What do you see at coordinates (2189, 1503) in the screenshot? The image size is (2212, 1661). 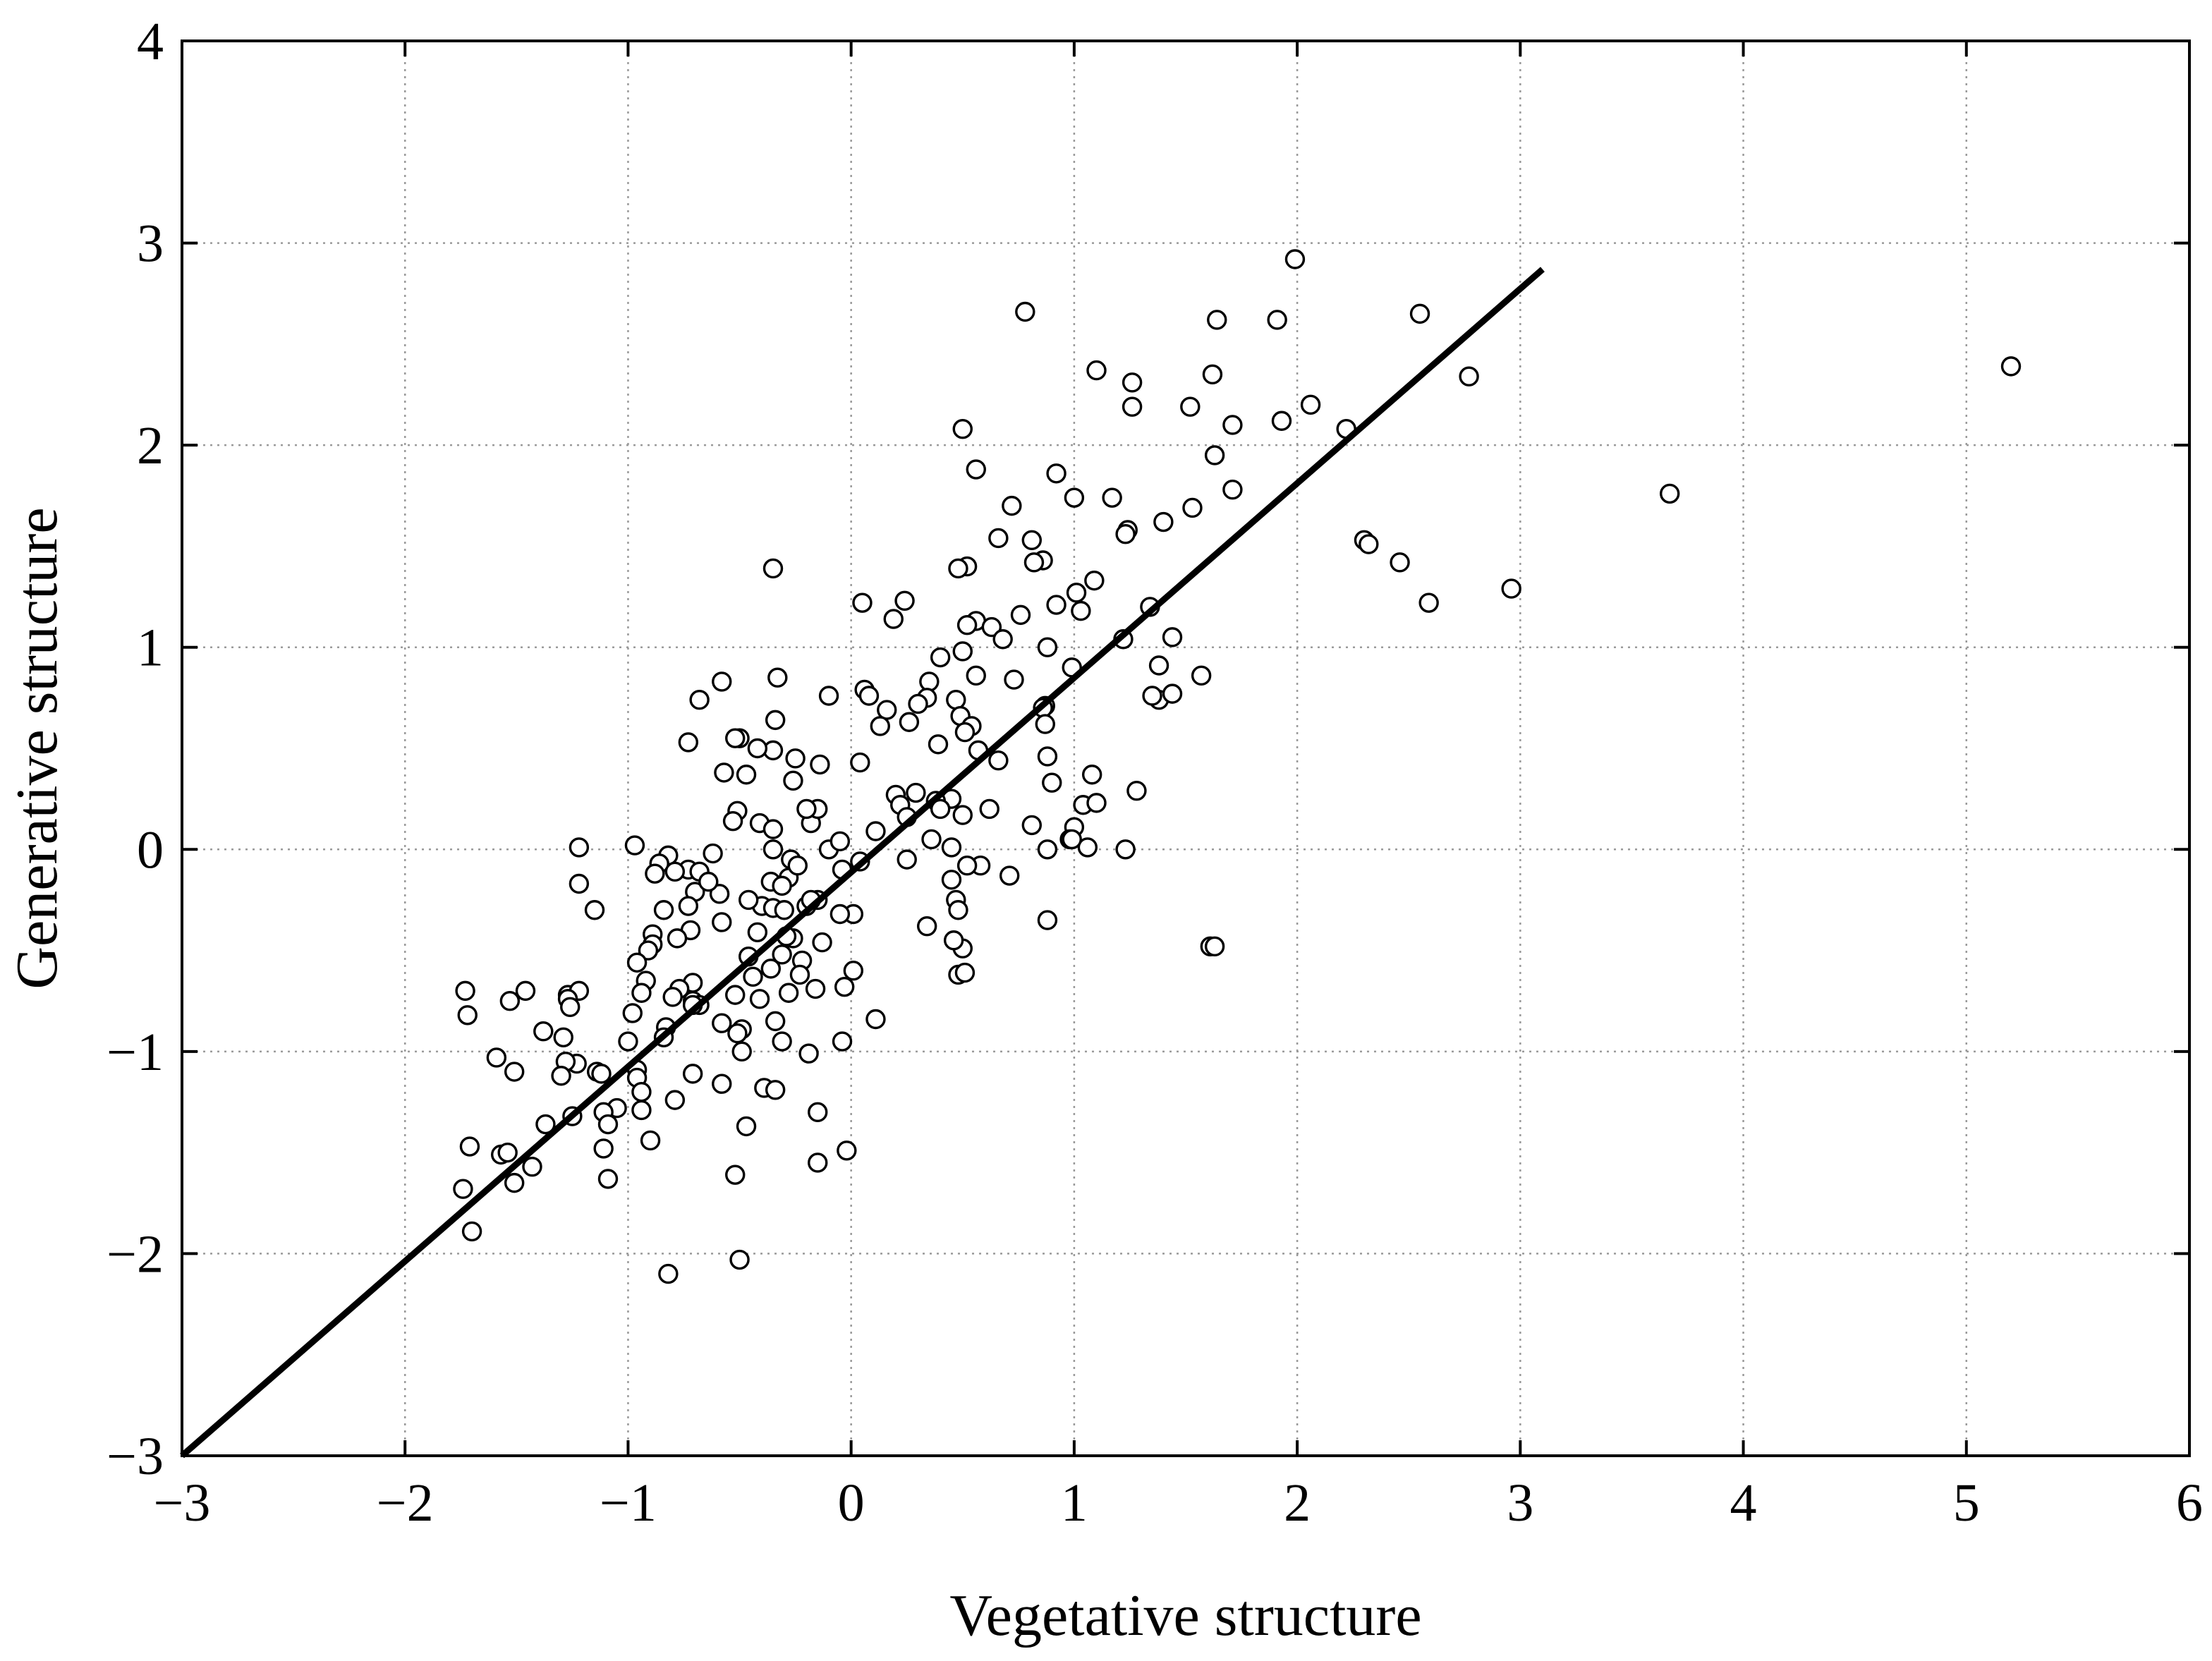 I see `x-tick-label: 6` at bounding box center [2189, 1503].